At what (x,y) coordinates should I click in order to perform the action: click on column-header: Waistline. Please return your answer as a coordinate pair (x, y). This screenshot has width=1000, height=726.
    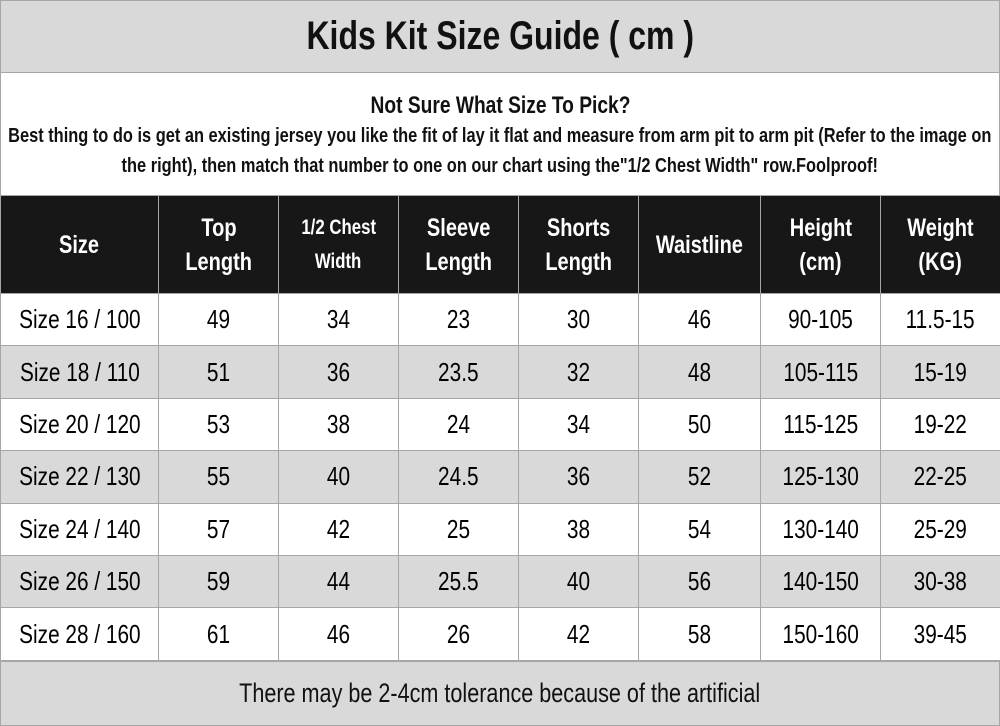
    Looking at the image, I should click on (700, 245).